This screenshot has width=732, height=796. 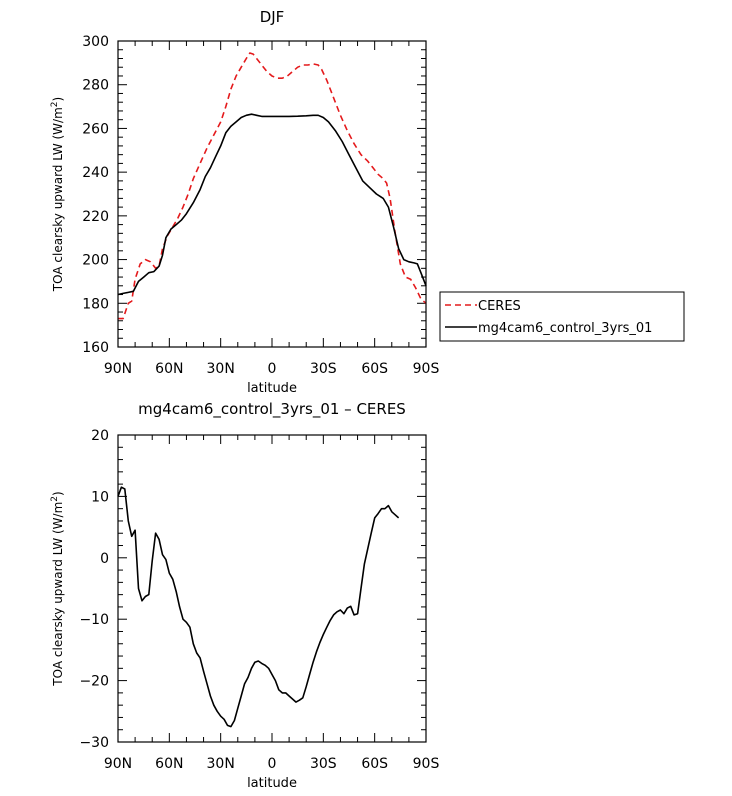 What do you see at coordinates (104, 559) in the screenshot?
I see `y-tick-label: 0` at bounding box center [104, 559].